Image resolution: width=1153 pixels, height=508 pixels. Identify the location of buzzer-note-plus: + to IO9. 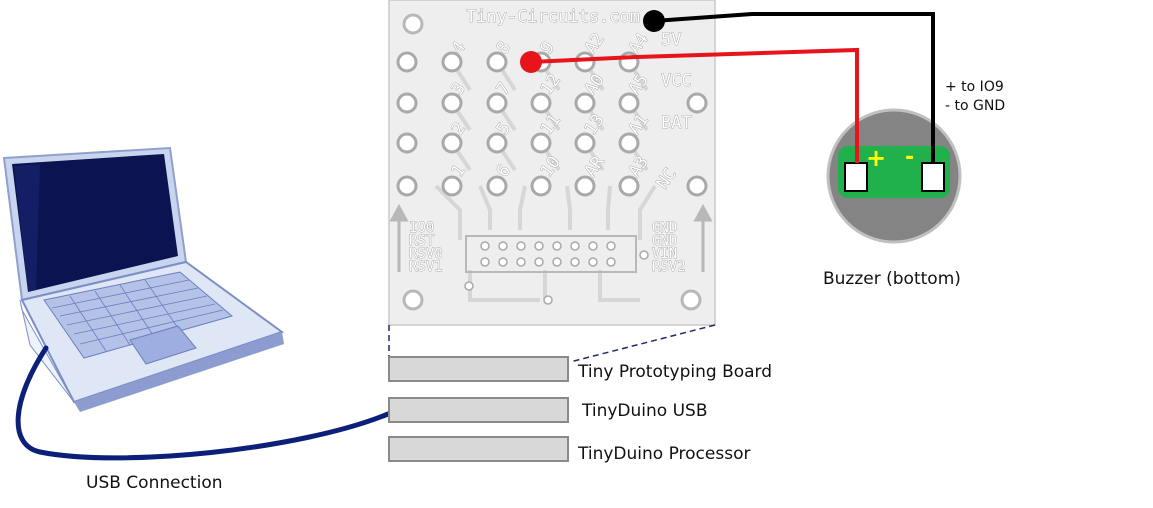
(974, 87).